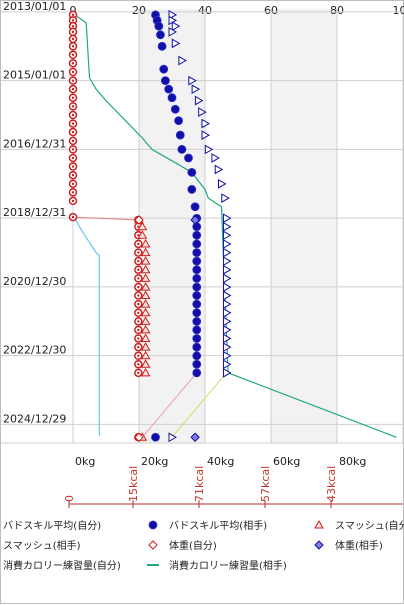  What do you see at coordinates (133, 484) in the screenshot?
I see `calorie-tick-label: 15kcal` at bounding box center [133, 484].